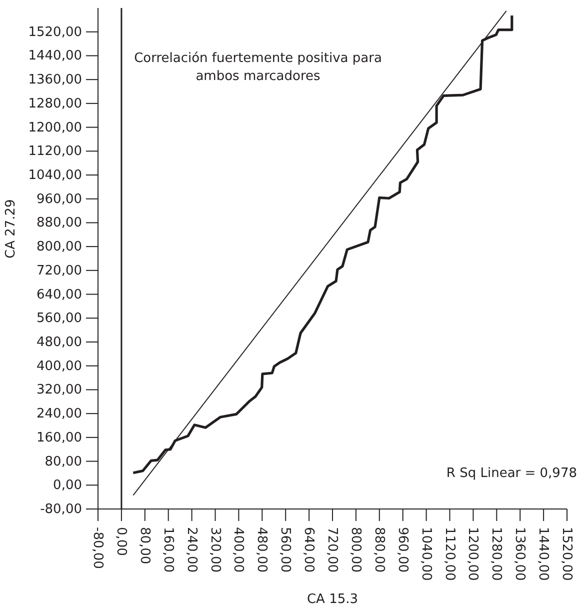  Describe the element at coordinates (63, 462) in the screenshot. I see `y-tick-label: 80,00` at that location.